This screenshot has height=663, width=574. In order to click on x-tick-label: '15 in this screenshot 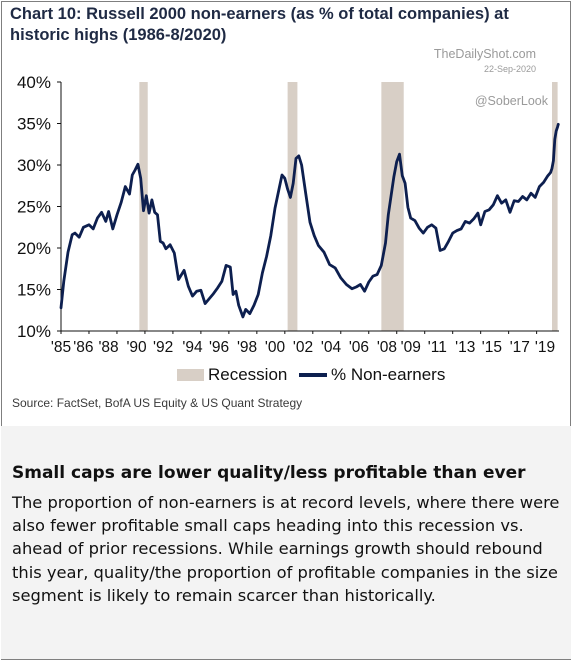, I will do `click(492, 347)`.